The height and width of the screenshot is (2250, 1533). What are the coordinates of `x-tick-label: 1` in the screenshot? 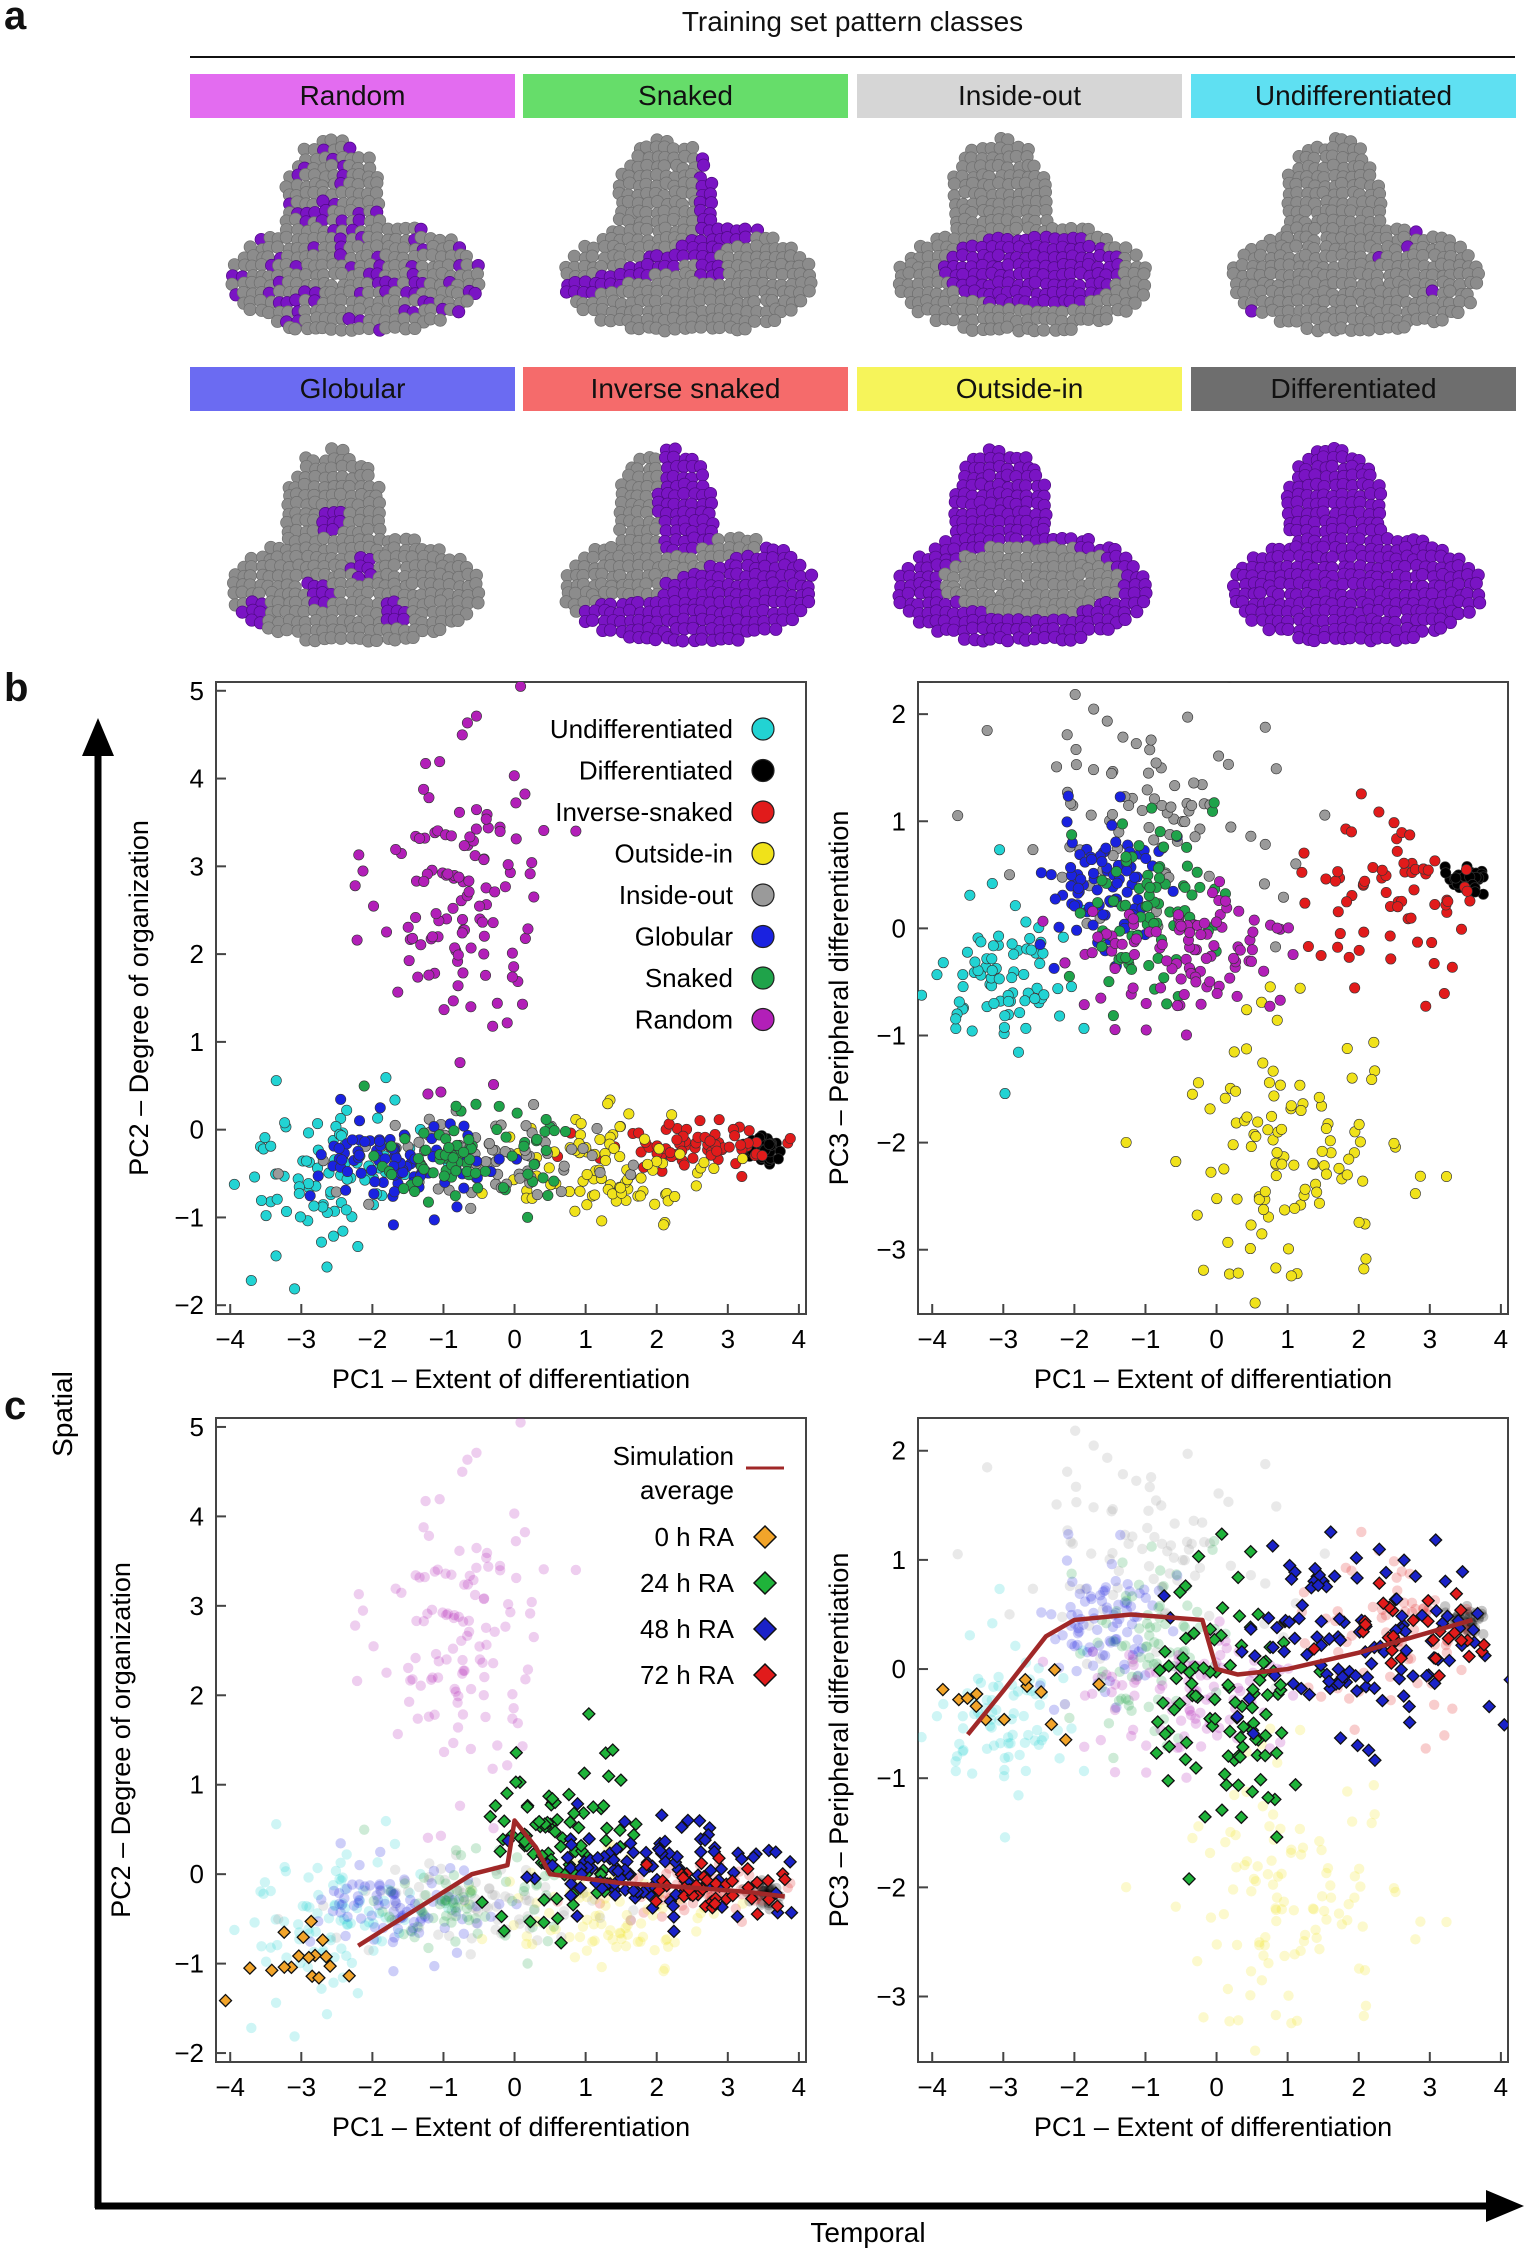 It's located at (585, 1339).